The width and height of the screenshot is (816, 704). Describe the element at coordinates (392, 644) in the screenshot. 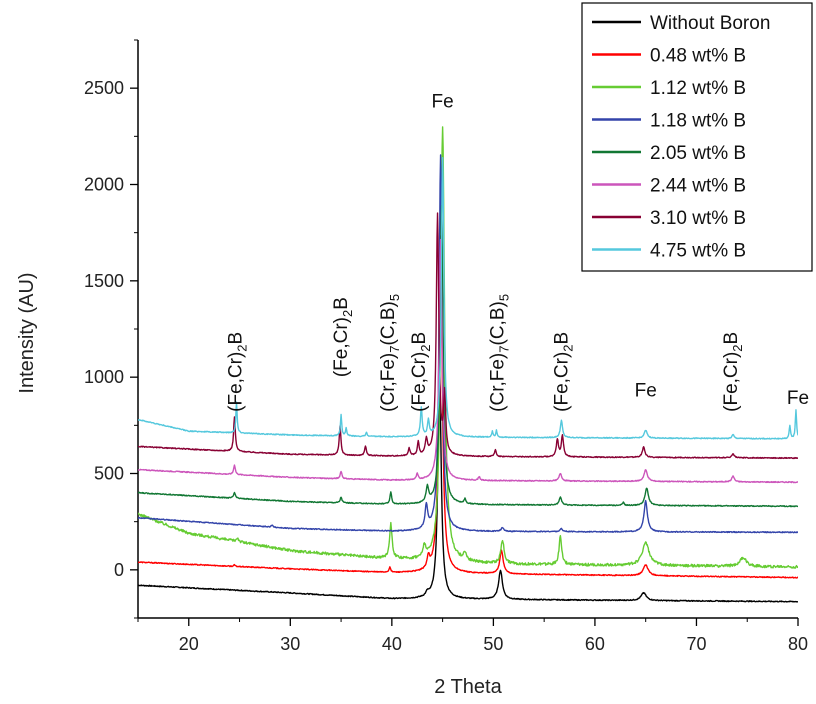

I see `x-tick-label: 40` at that location.